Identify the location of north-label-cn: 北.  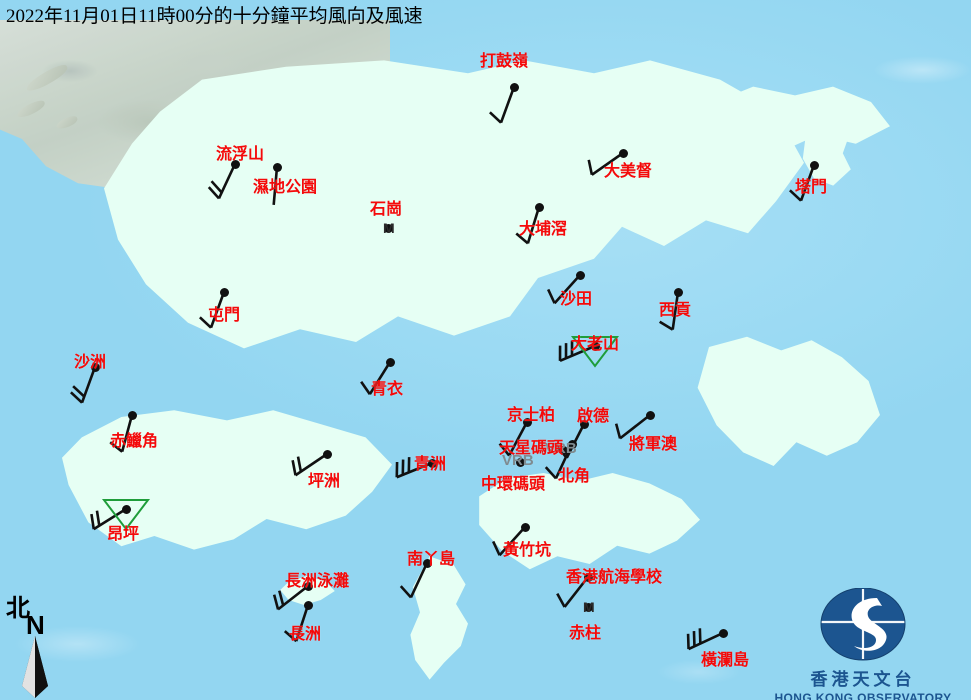
(18, 609).